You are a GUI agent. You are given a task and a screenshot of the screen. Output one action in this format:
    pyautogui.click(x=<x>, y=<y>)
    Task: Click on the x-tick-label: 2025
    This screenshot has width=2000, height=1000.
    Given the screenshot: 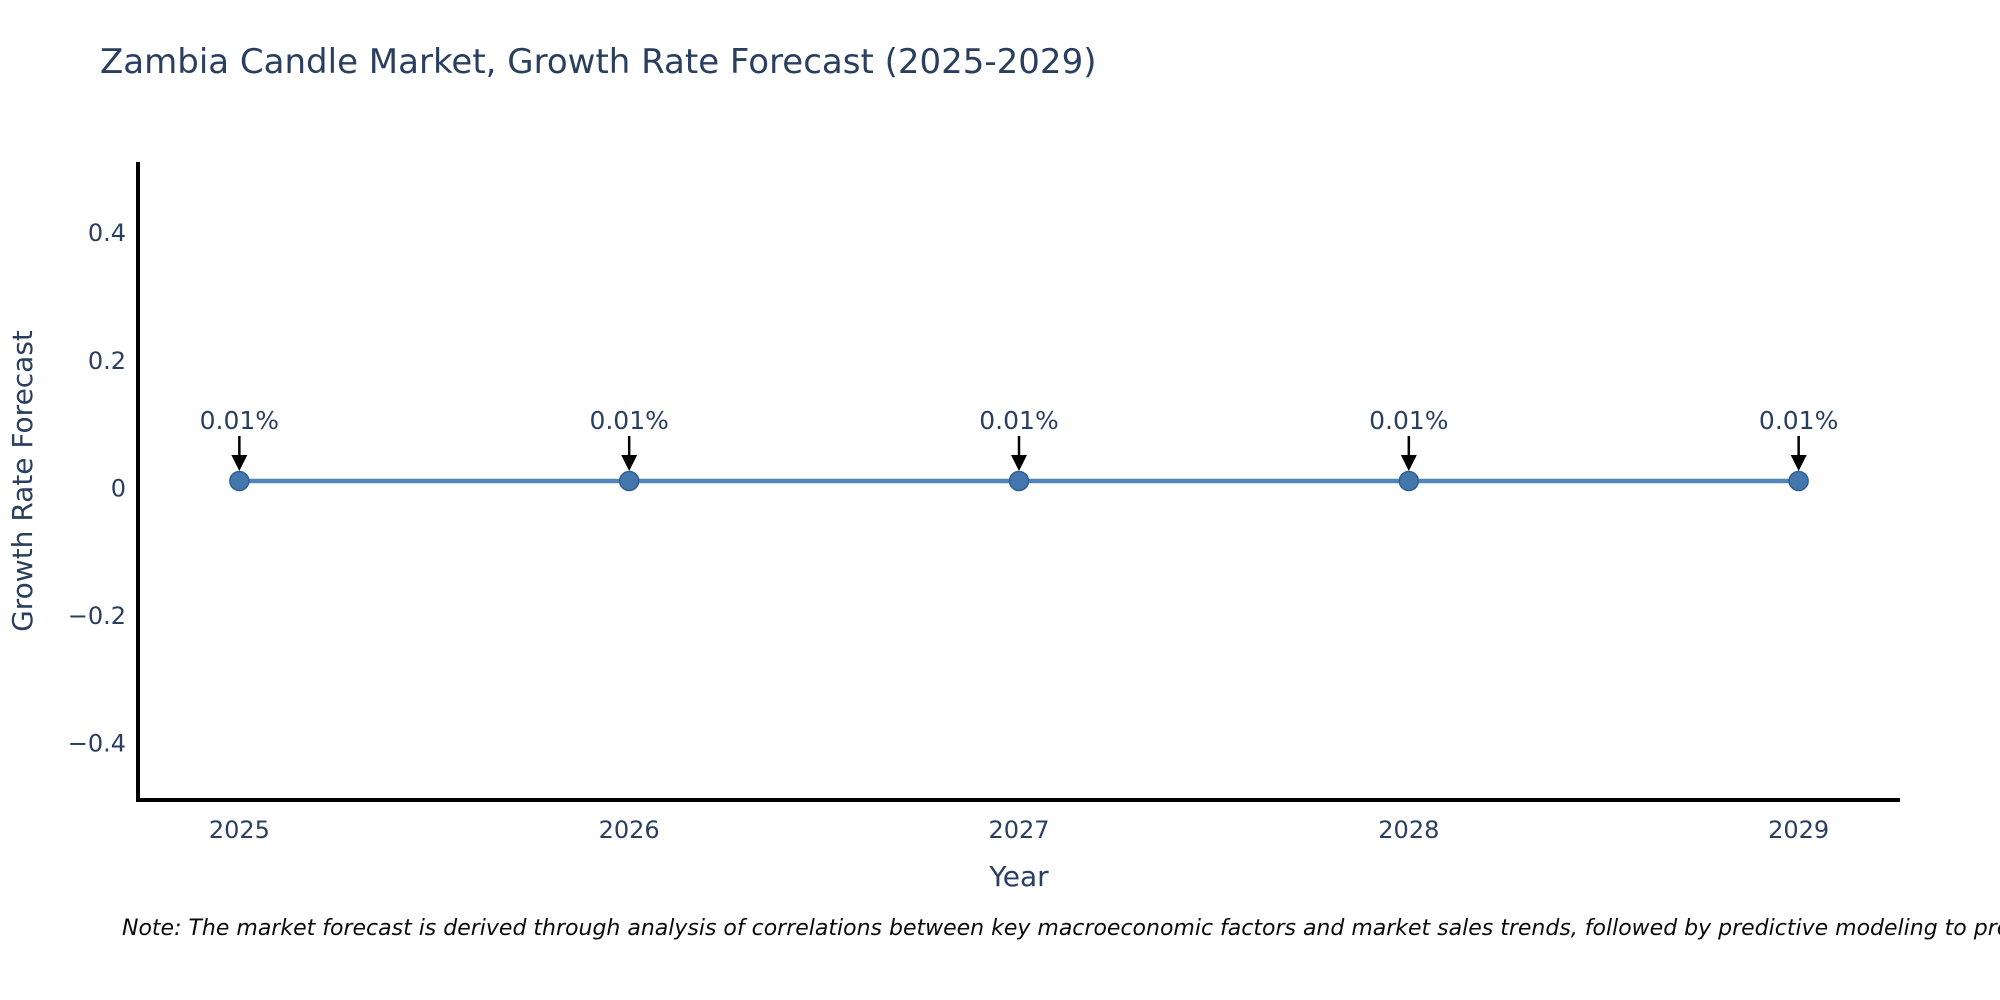 What is the action you would take?
    pyautogui.click(x=239, y=830)
    